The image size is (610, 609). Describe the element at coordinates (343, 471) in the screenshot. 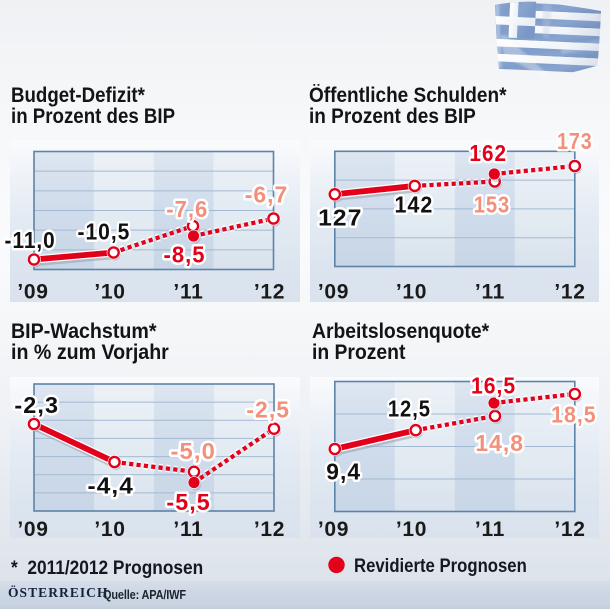

I see `svg-text: 9,4` at that location.